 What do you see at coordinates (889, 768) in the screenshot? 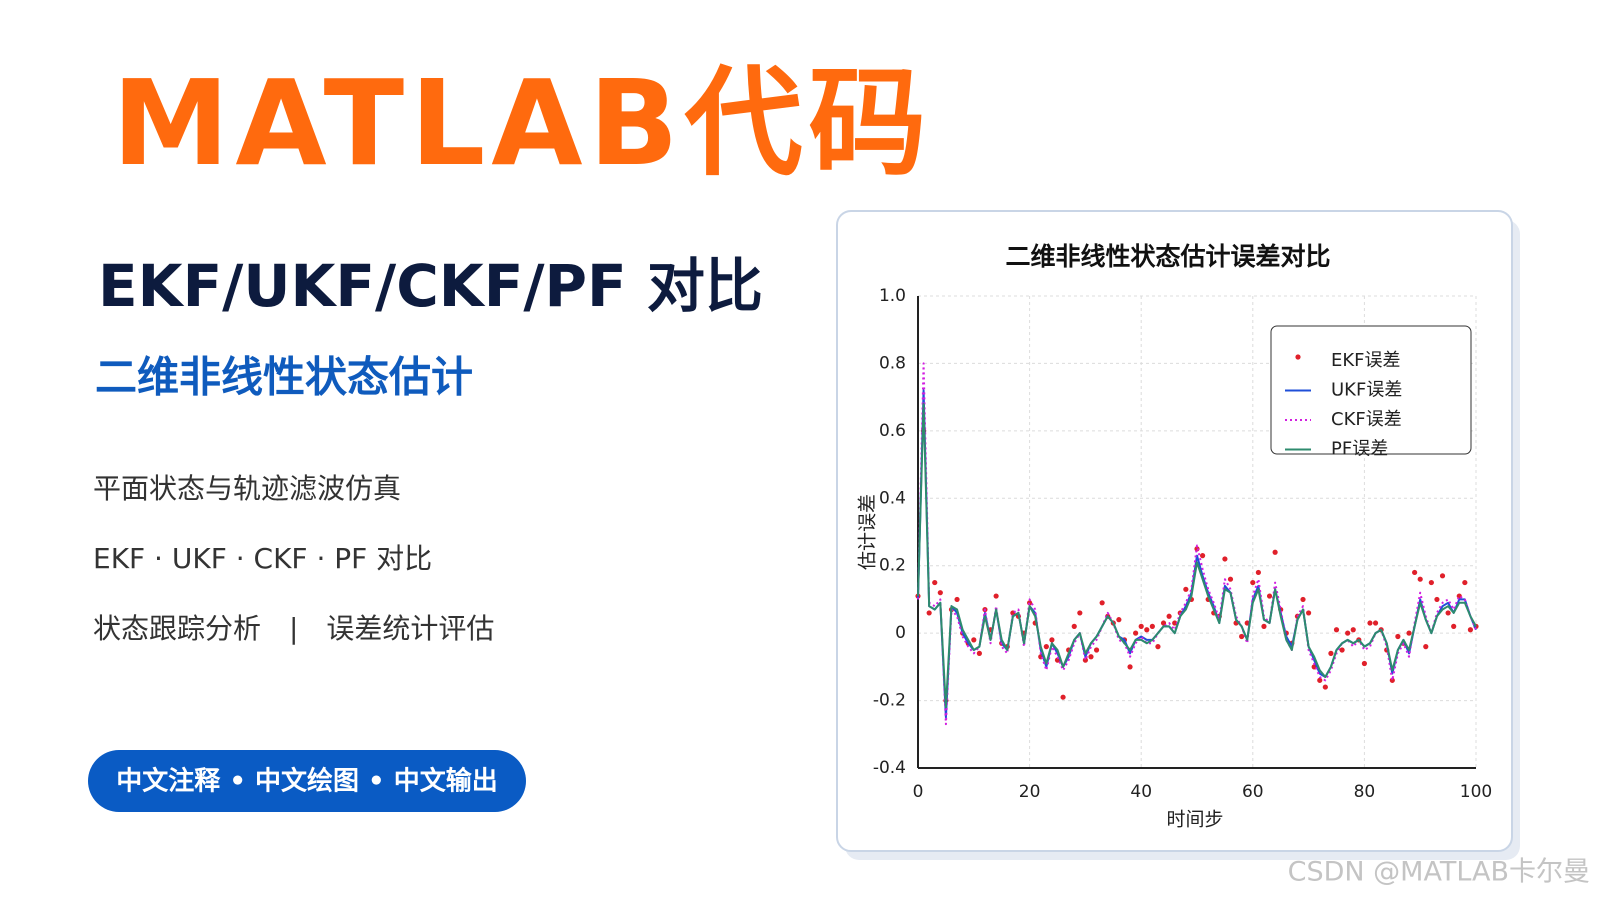
I see `y-tick-label: -0.4` at bounding box center [889, 768].